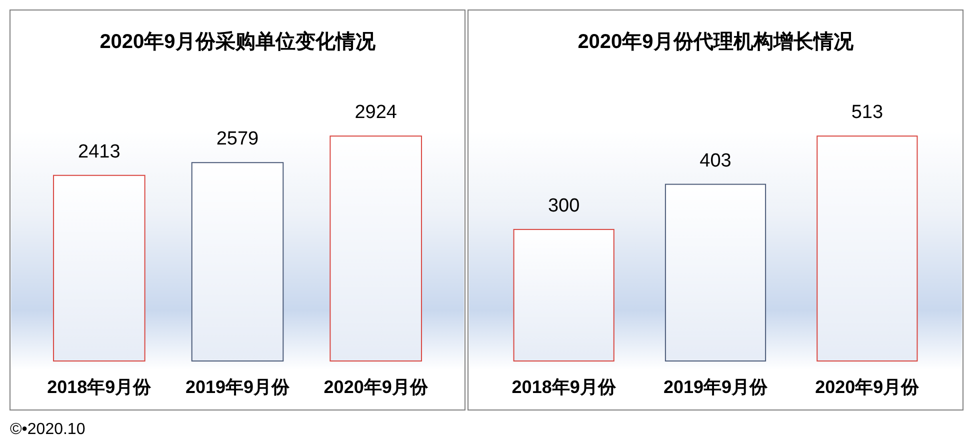  I want to click on chart-title: 2020年9月份代理机构增长情况, so click(716, 42).